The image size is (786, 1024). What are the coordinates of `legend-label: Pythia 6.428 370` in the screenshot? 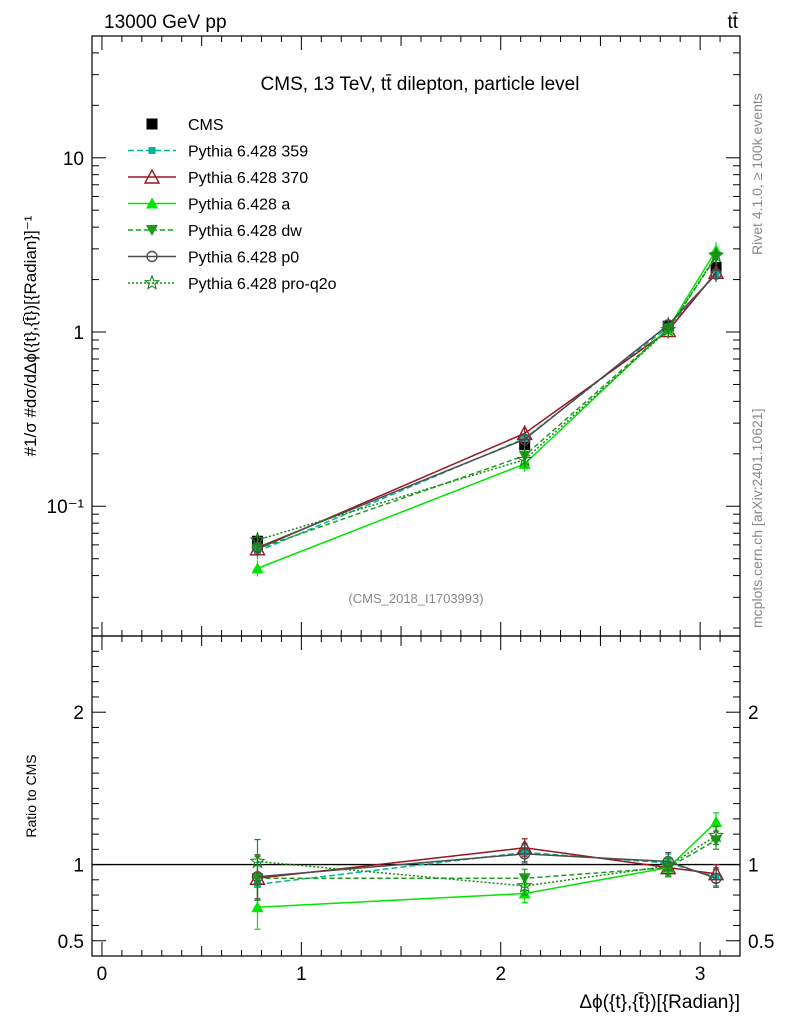 It's located at (248, 178).